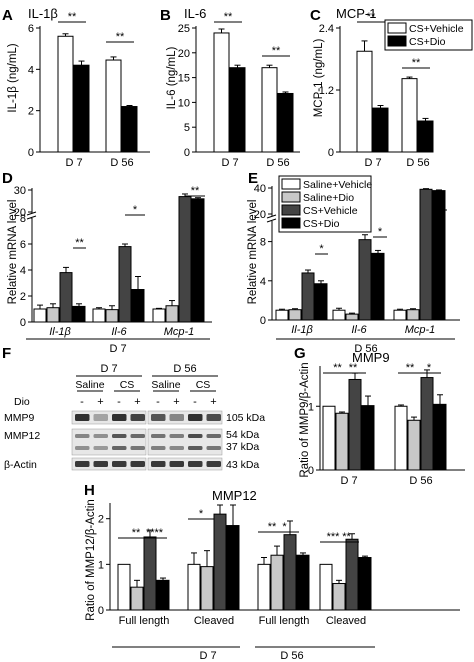 The height and width of the screenshot is (662, 474). What do you see at coordinates (305, 419) in the screenshot?
I see `y-axis-label-g: Ratio of MMP9/β-Actin` at bounding box center [305, 419].